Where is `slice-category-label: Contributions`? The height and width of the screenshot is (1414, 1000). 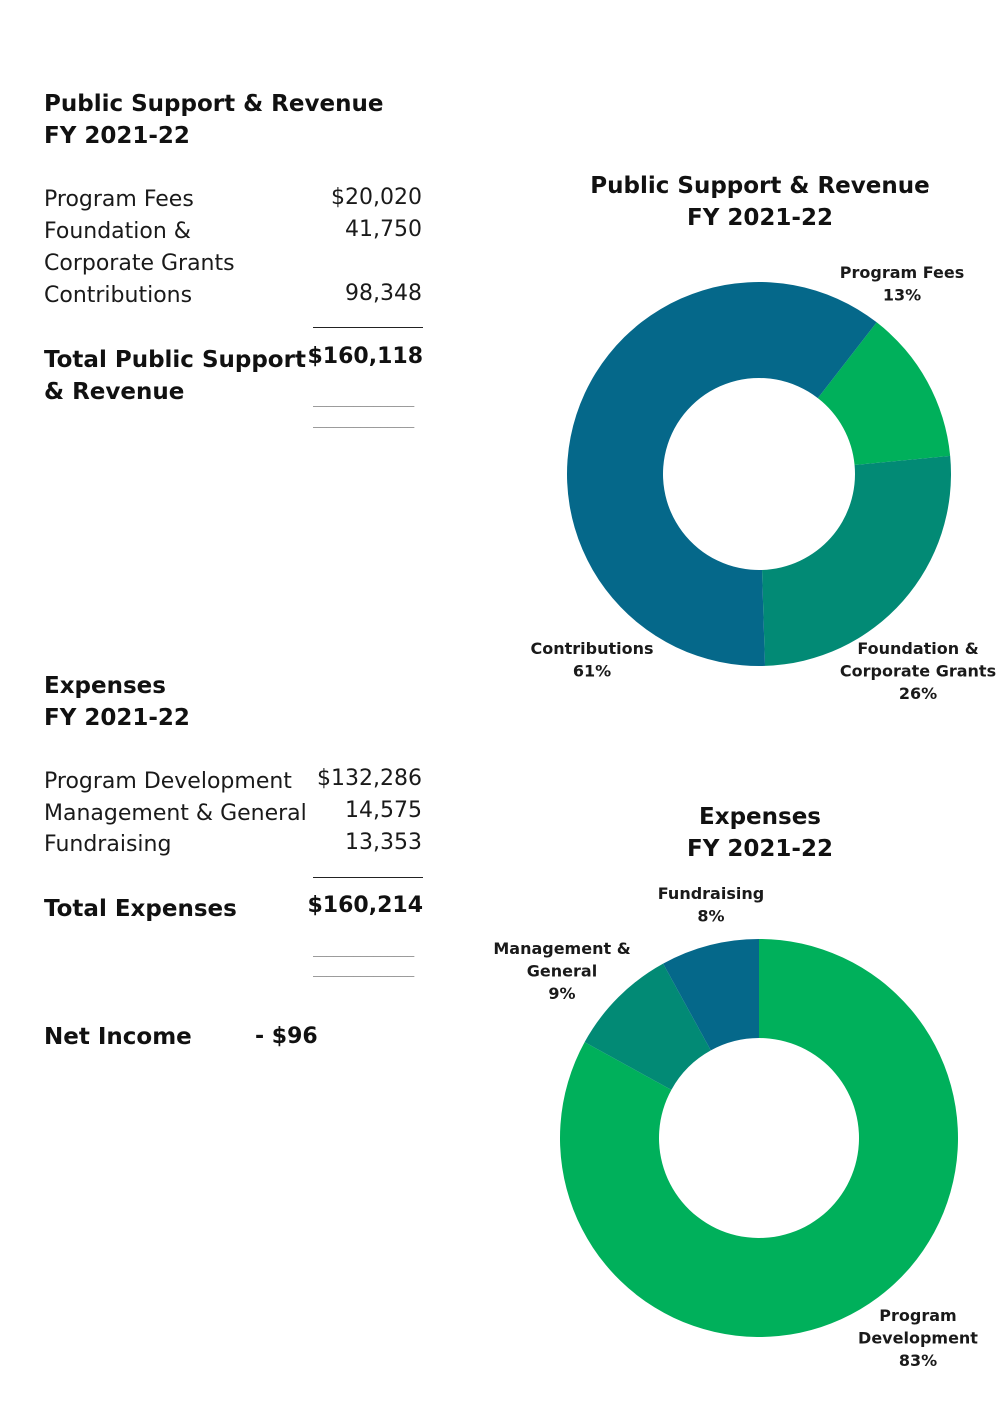
slice-category-label: Contributions is located at coordinates (591, 648).